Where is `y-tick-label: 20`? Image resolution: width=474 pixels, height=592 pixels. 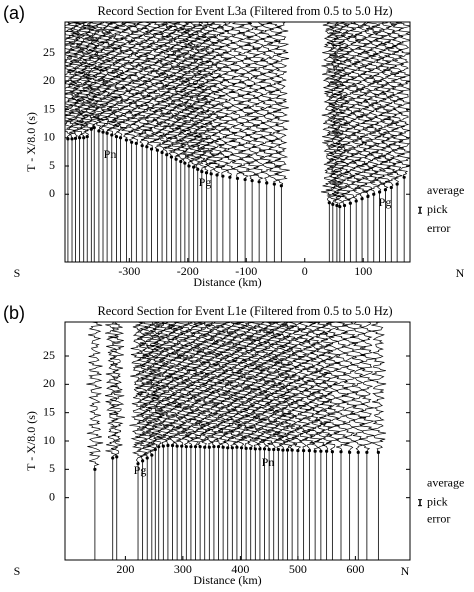 y-tick-label: 20 is located at coordinates (49, 383).